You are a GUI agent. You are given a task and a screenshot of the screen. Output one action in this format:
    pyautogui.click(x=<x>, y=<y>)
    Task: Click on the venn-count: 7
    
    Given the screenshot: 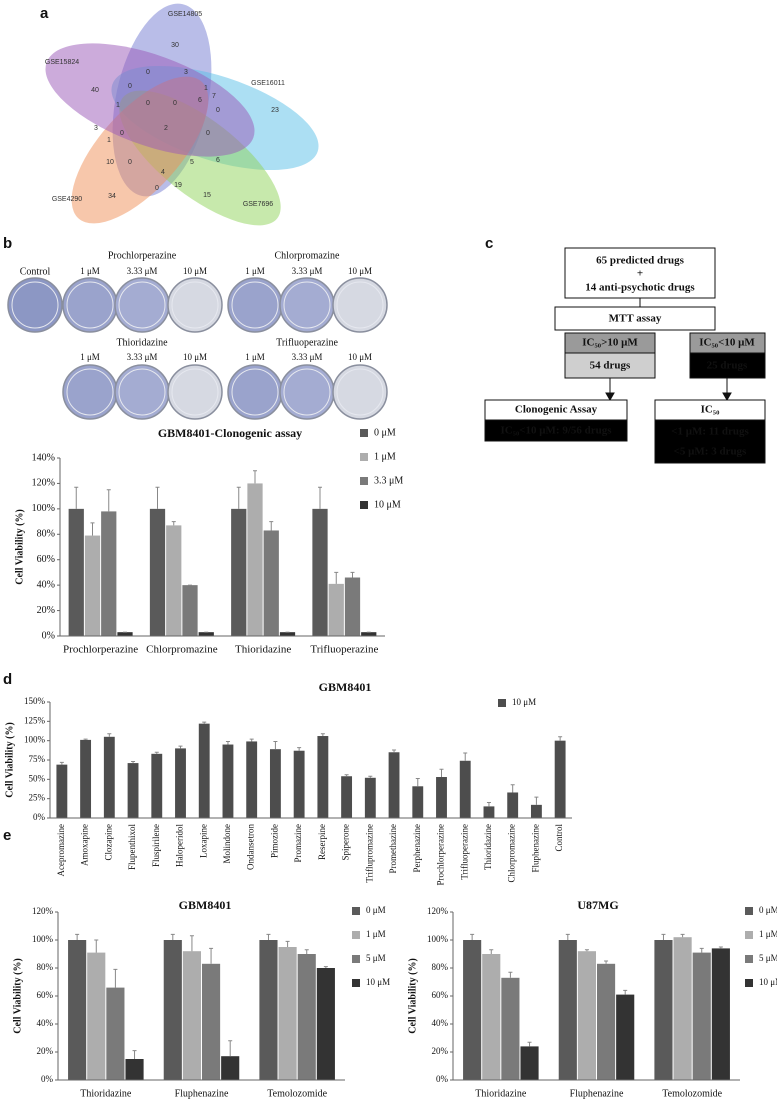 What is the action you would take?
    pyautogui.click(x=214, y=96)
    